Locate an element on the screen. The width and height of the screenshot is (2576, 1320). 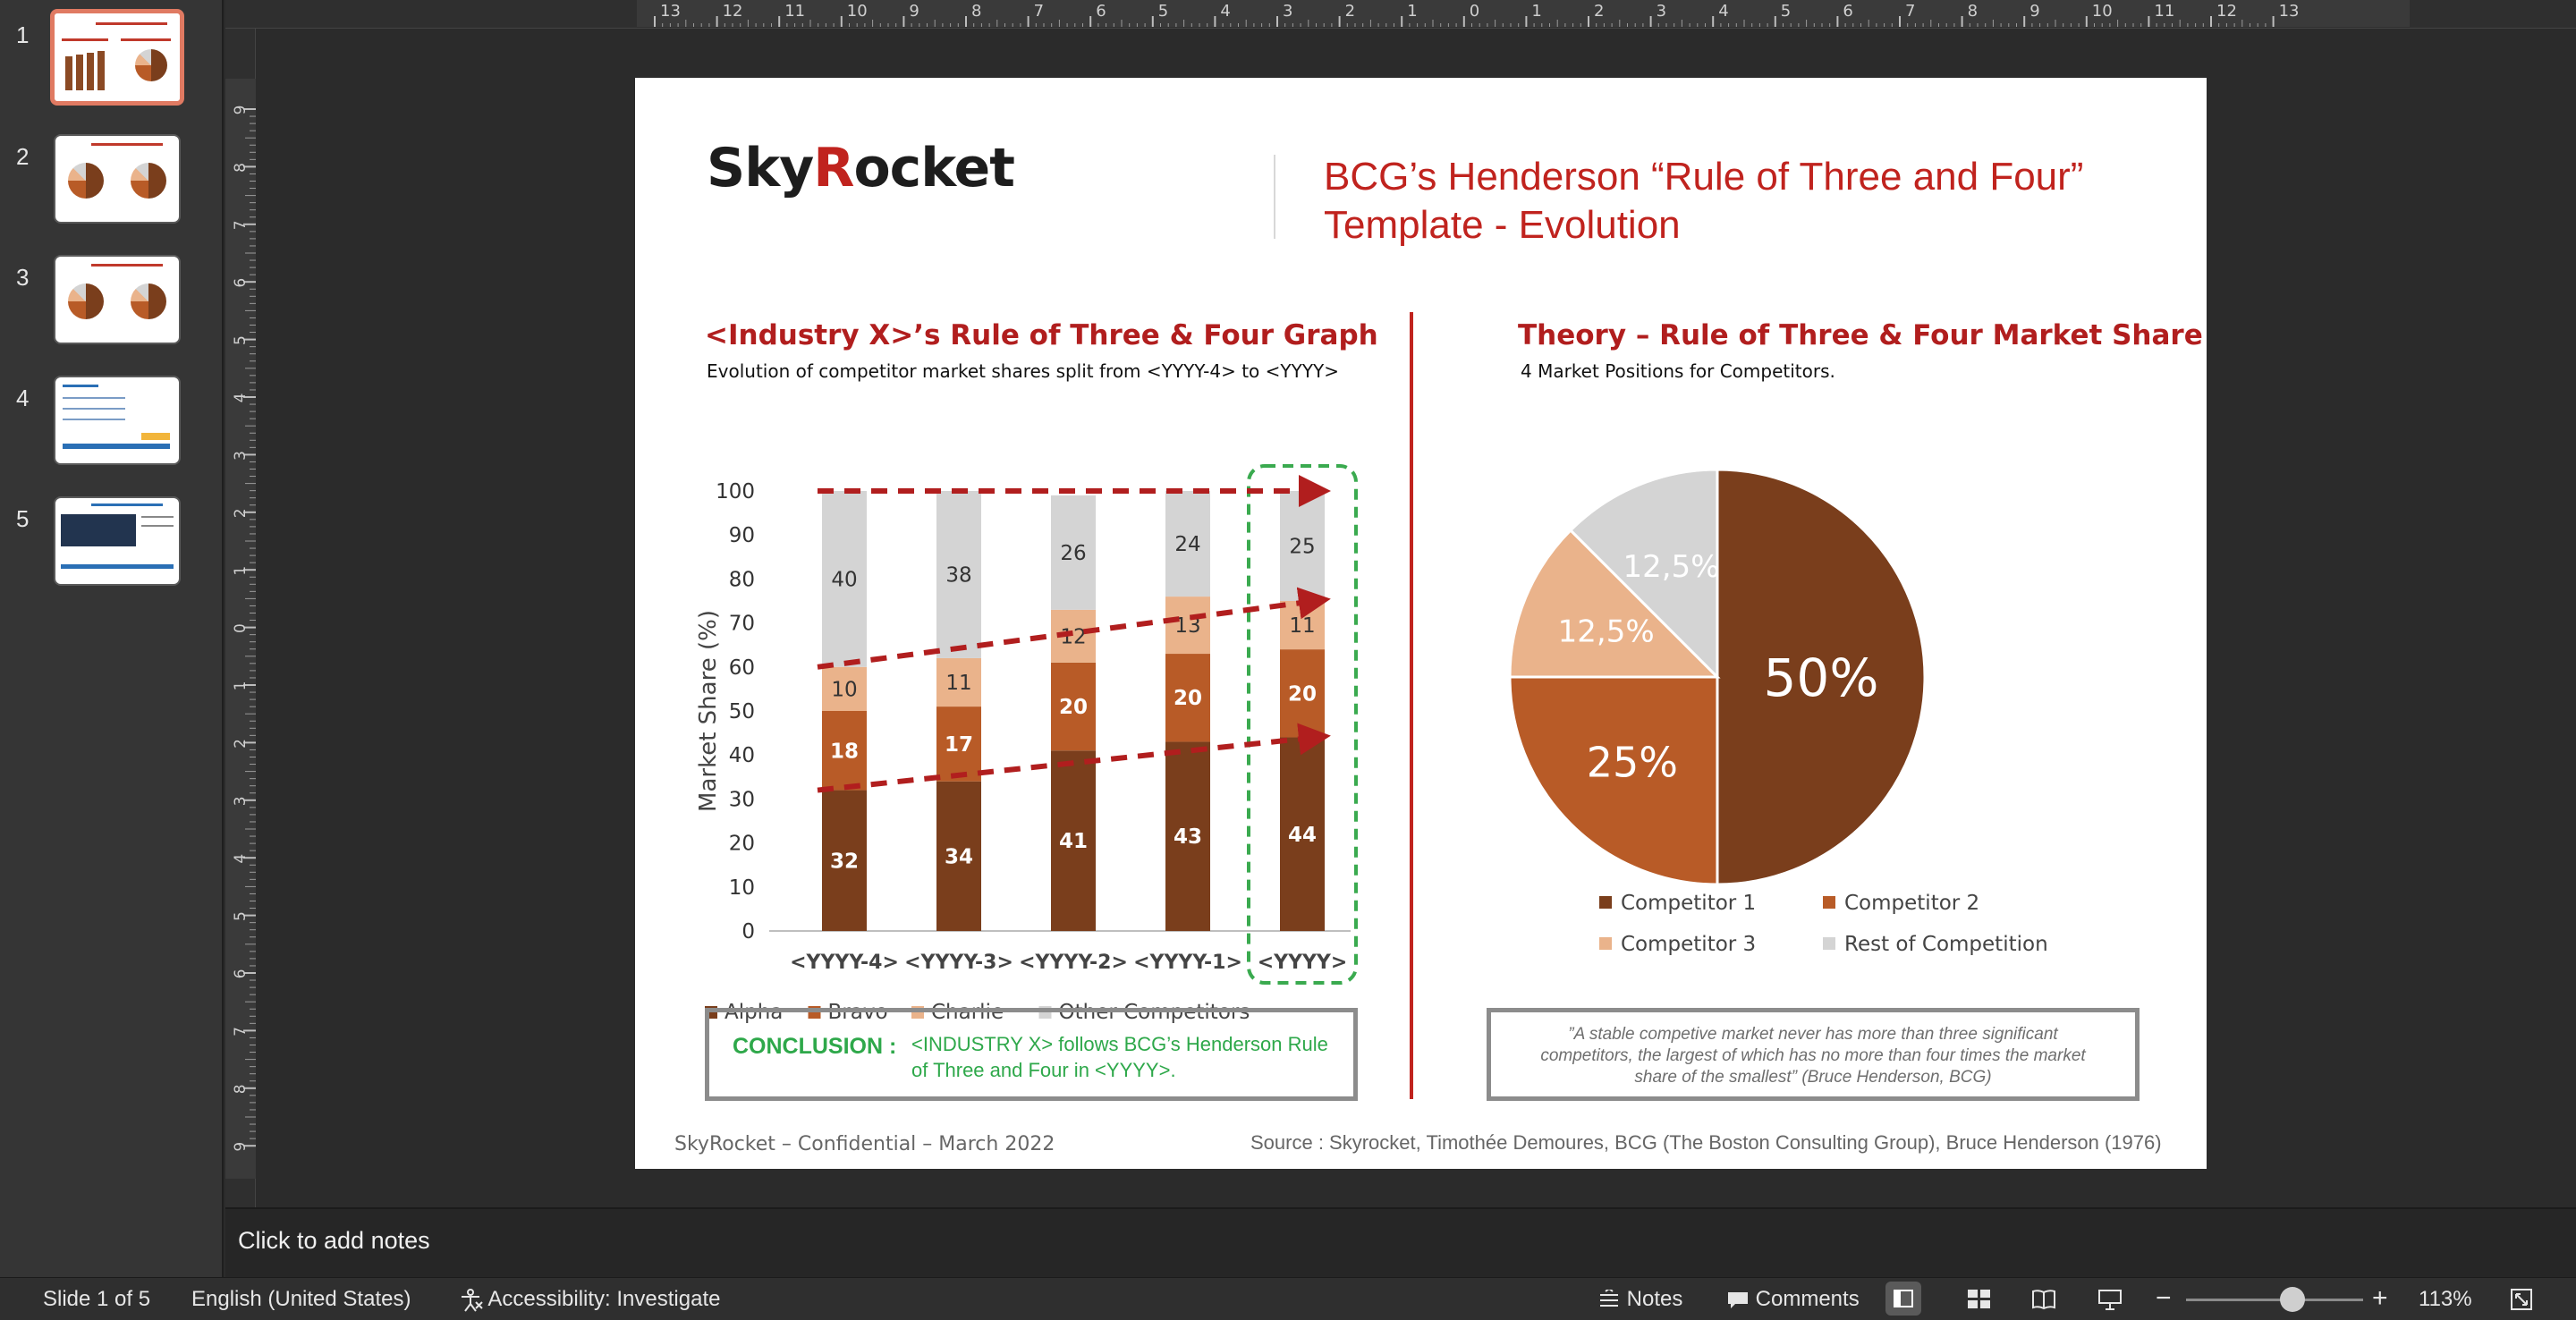
slide-counter: Slide 1 of 5 is located at coordinates (97, 1299).